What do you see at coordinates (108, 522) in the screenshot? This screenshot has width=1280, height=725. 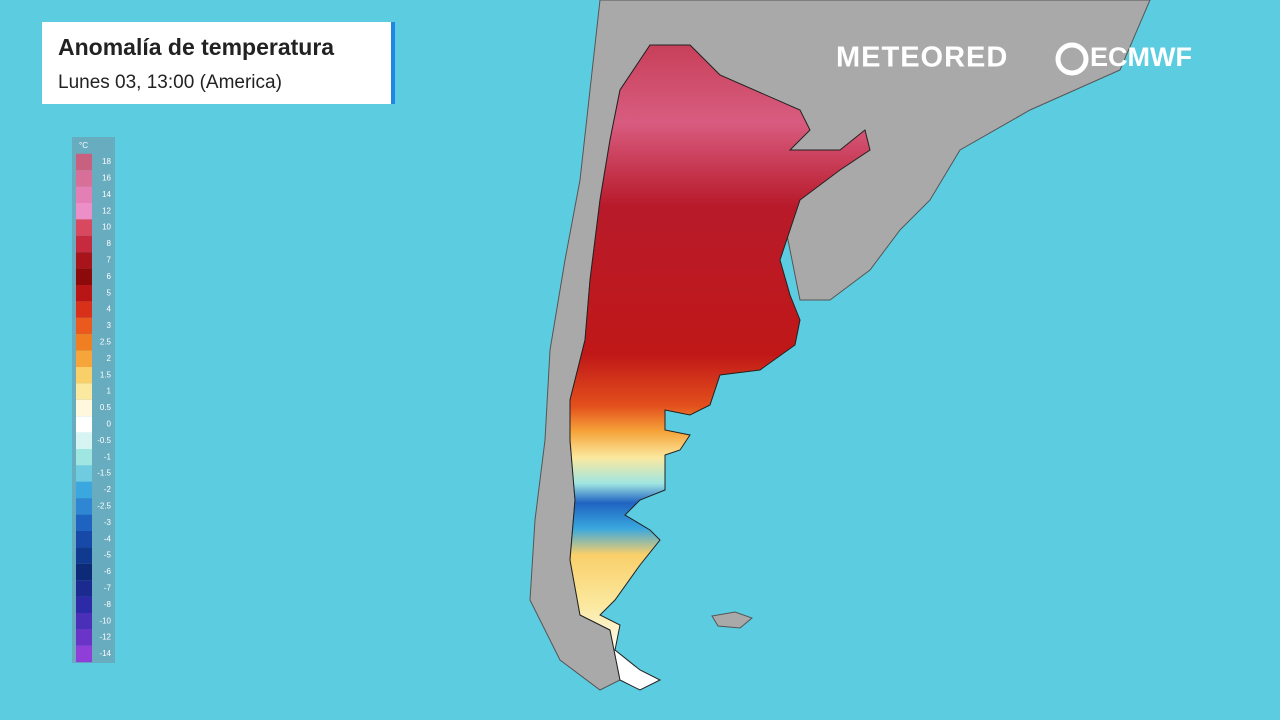 I see `legend-label: -3` at bounding box center [108, 522].